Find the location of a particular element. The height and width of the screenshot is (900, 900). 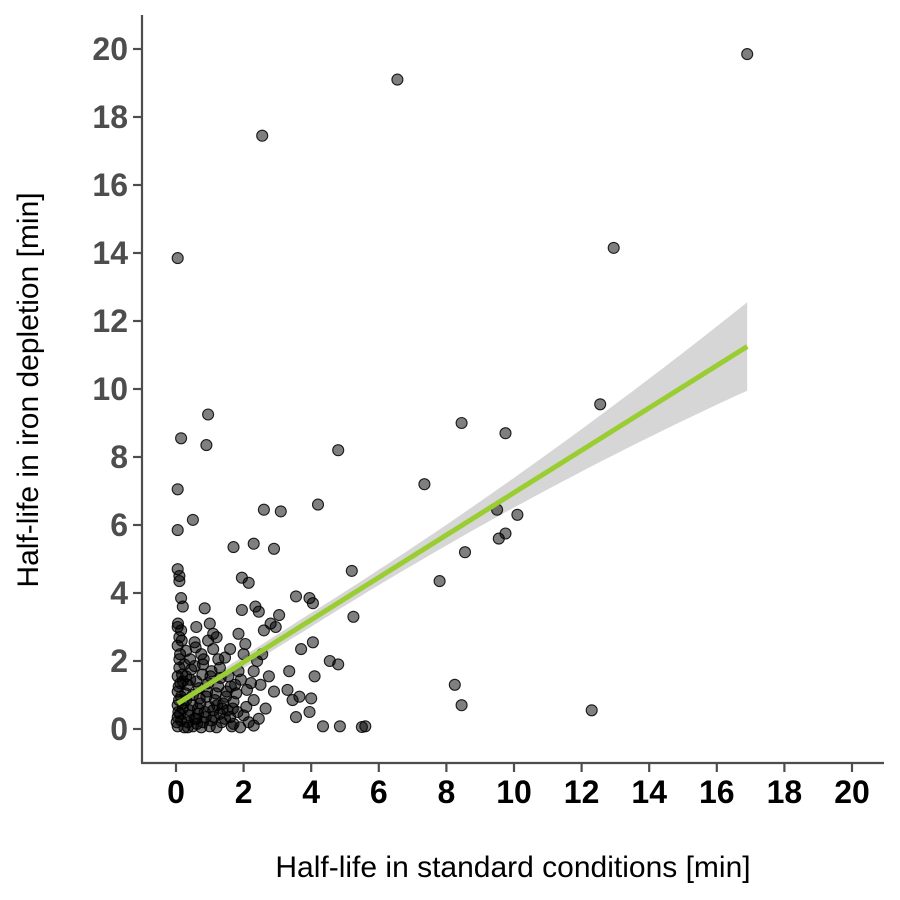

y-axis-title: Half-life in iron depletion [min] is located at coordinates (28, 389).